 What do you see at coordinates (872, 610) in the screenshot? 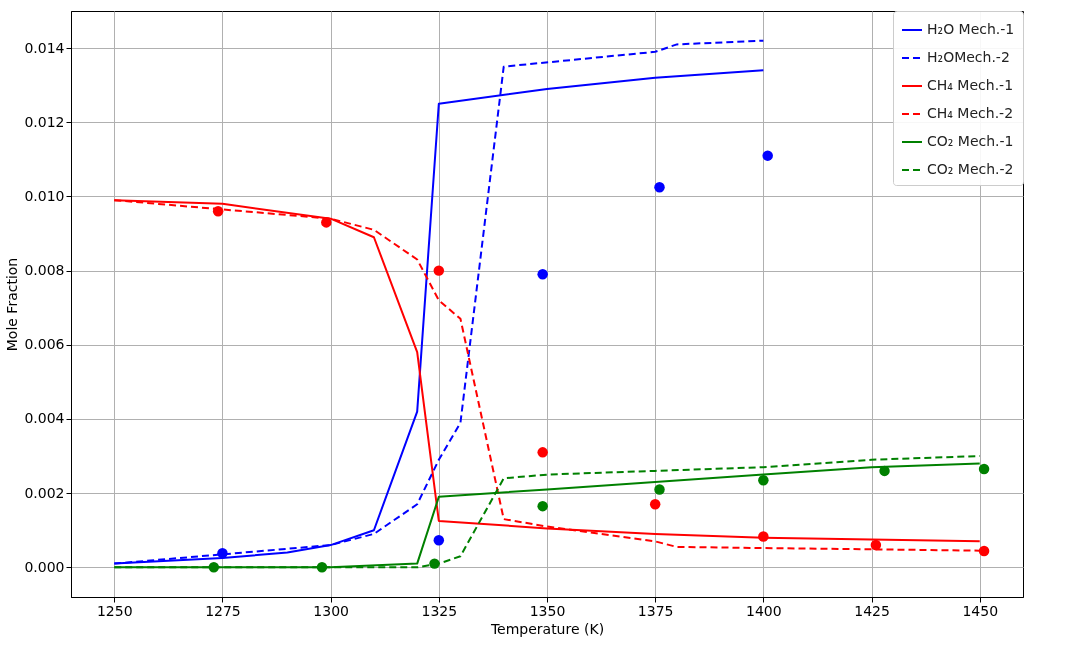
I see `x-tick-label: 1425` at bounding box center [872, 610].